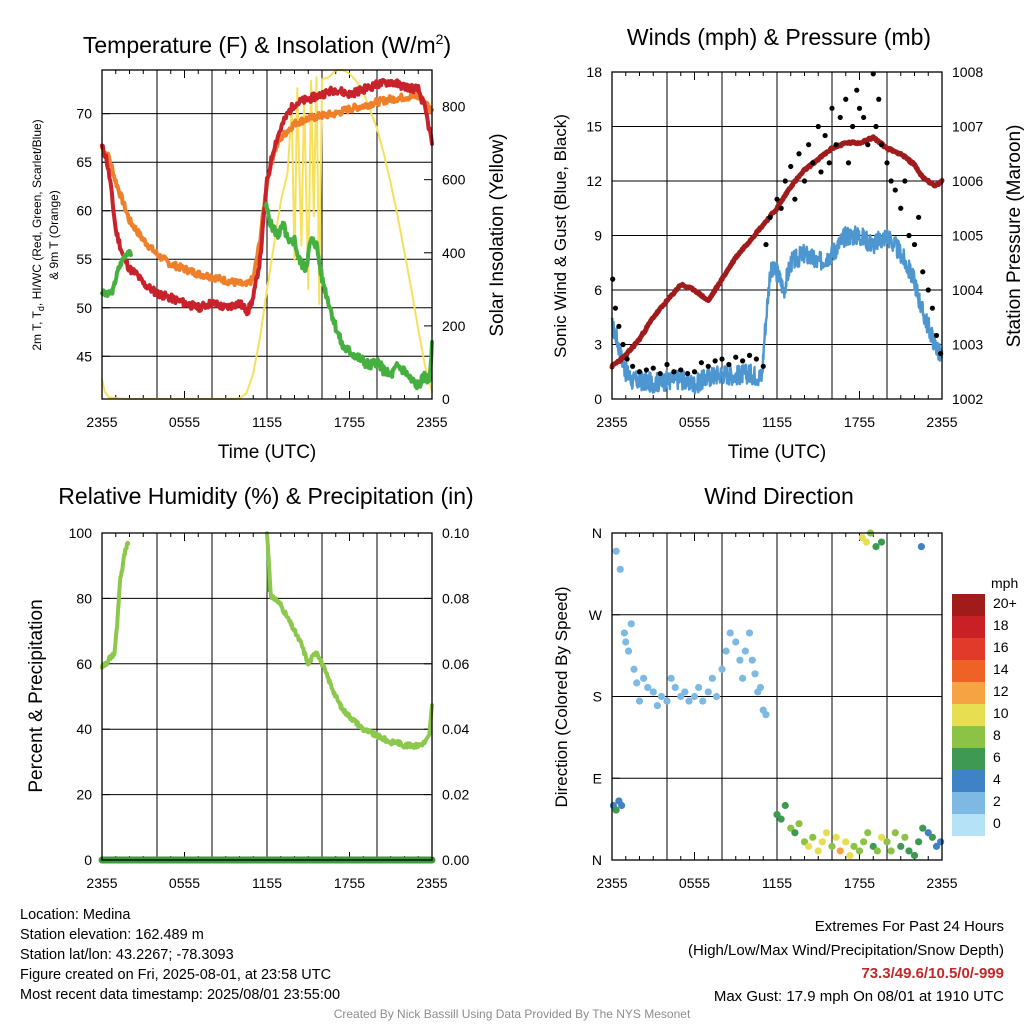  Describe the element at coordinates (997, 779) in the screenshot. I see `legend-label: 4` at that location.